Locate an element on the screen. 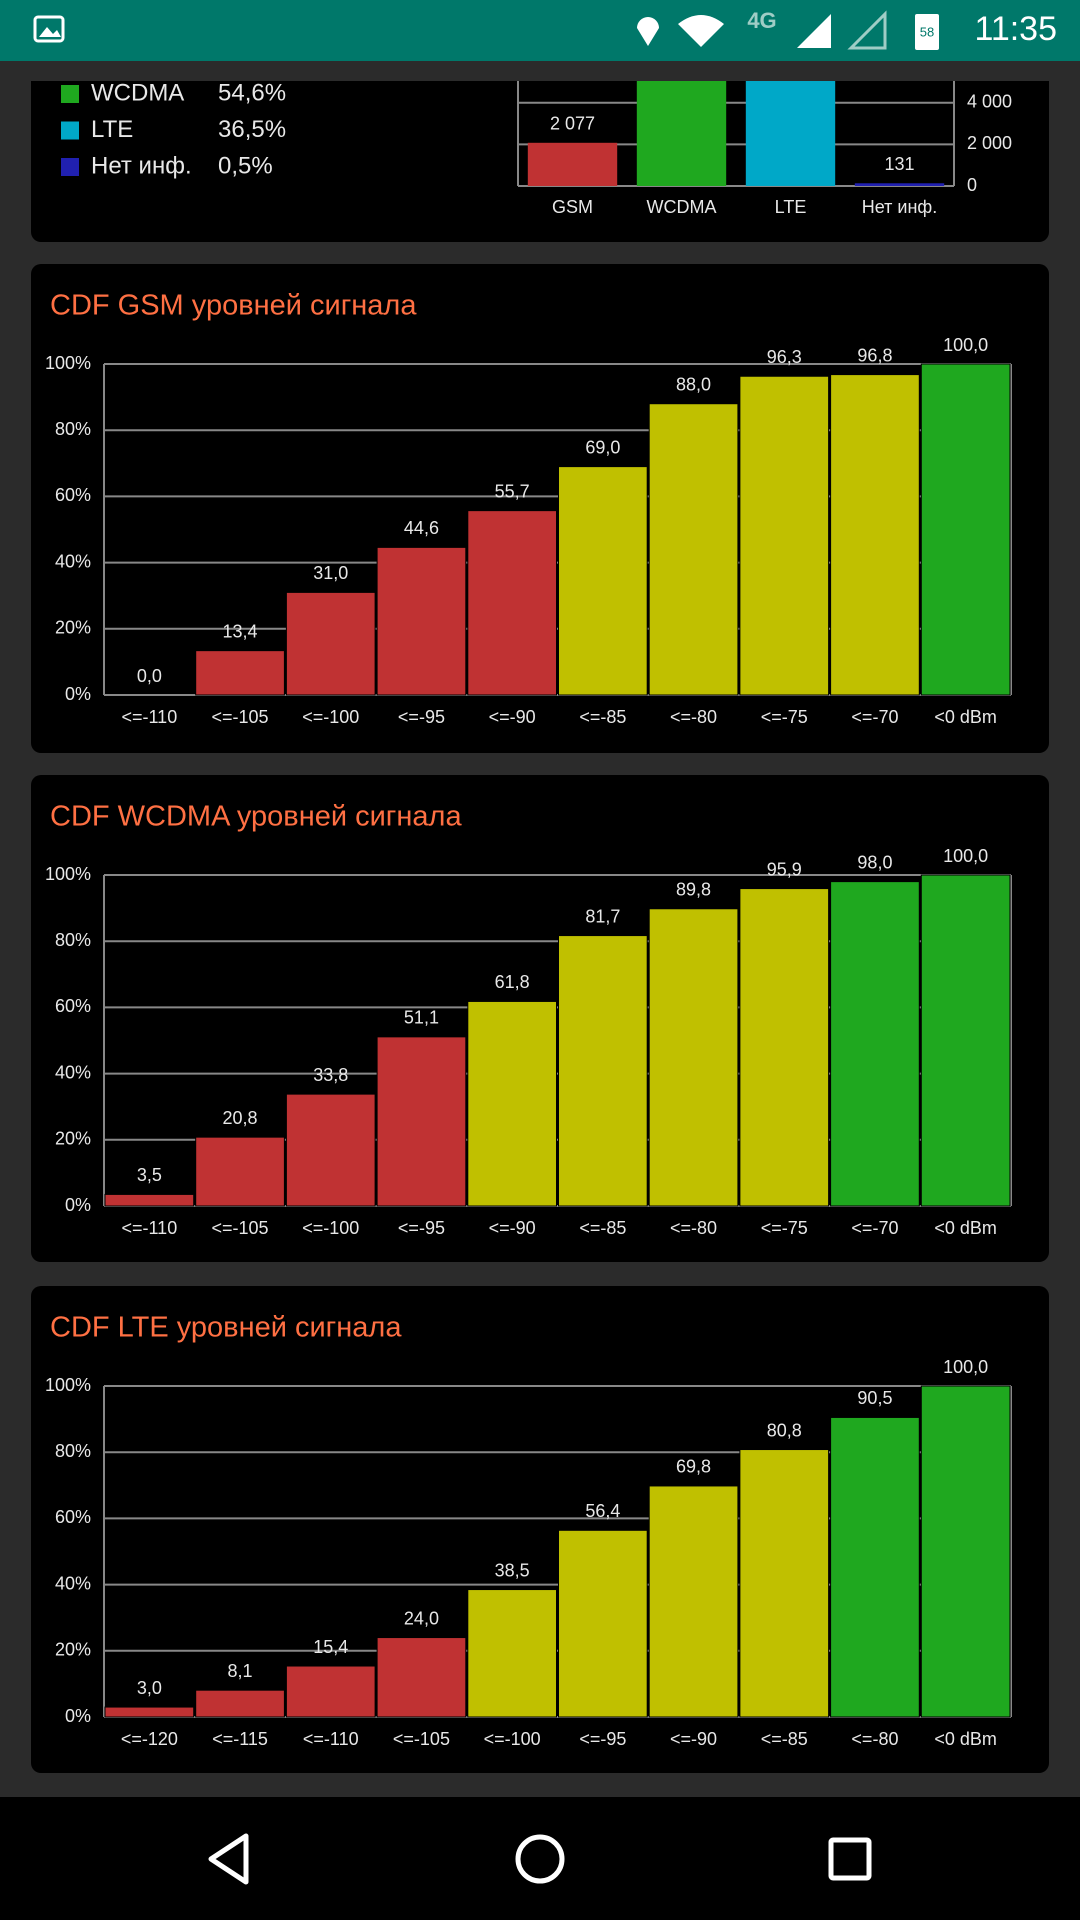 The image size is (1080, 1920). wifi-icon is located at coordinates (701, 31).